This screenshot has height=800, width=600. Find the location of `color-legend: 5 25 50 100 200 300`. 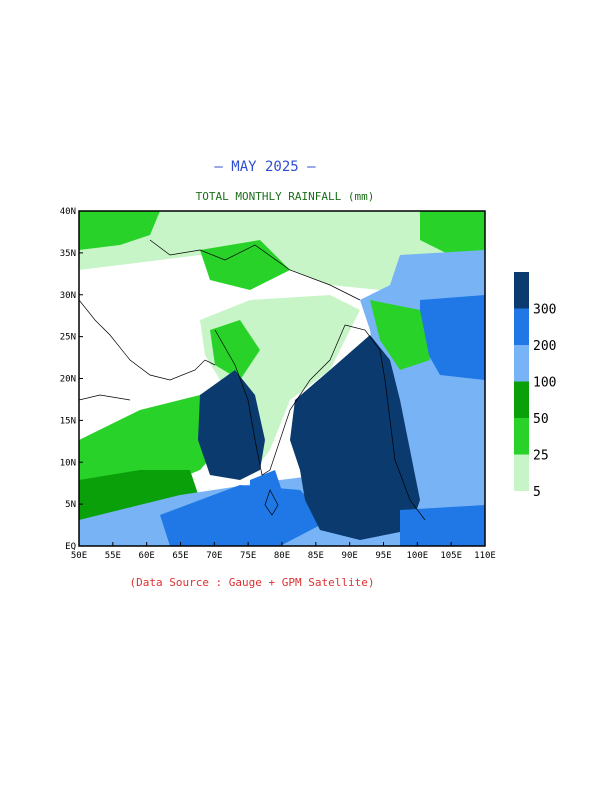

color-legend: 5 25 50 100 200 300 is located at coordinates (535, 386).